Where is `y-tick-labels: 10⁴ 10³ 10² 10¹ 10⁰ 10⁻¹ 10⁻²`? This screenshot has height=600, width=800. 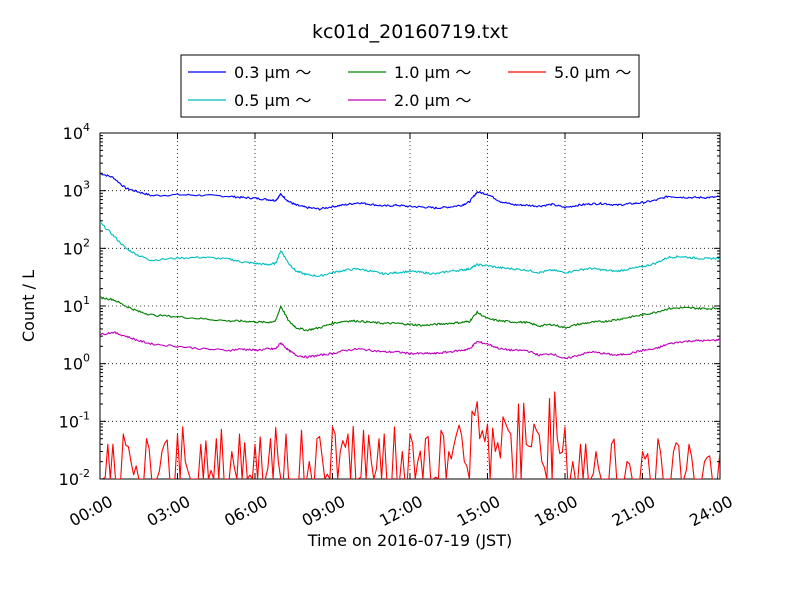
y-tick-labels: 10⁴ 10³ 10² 10¹ 10⁰ 10⁻¹ 10⁻² is located at coordinates (74, 305).